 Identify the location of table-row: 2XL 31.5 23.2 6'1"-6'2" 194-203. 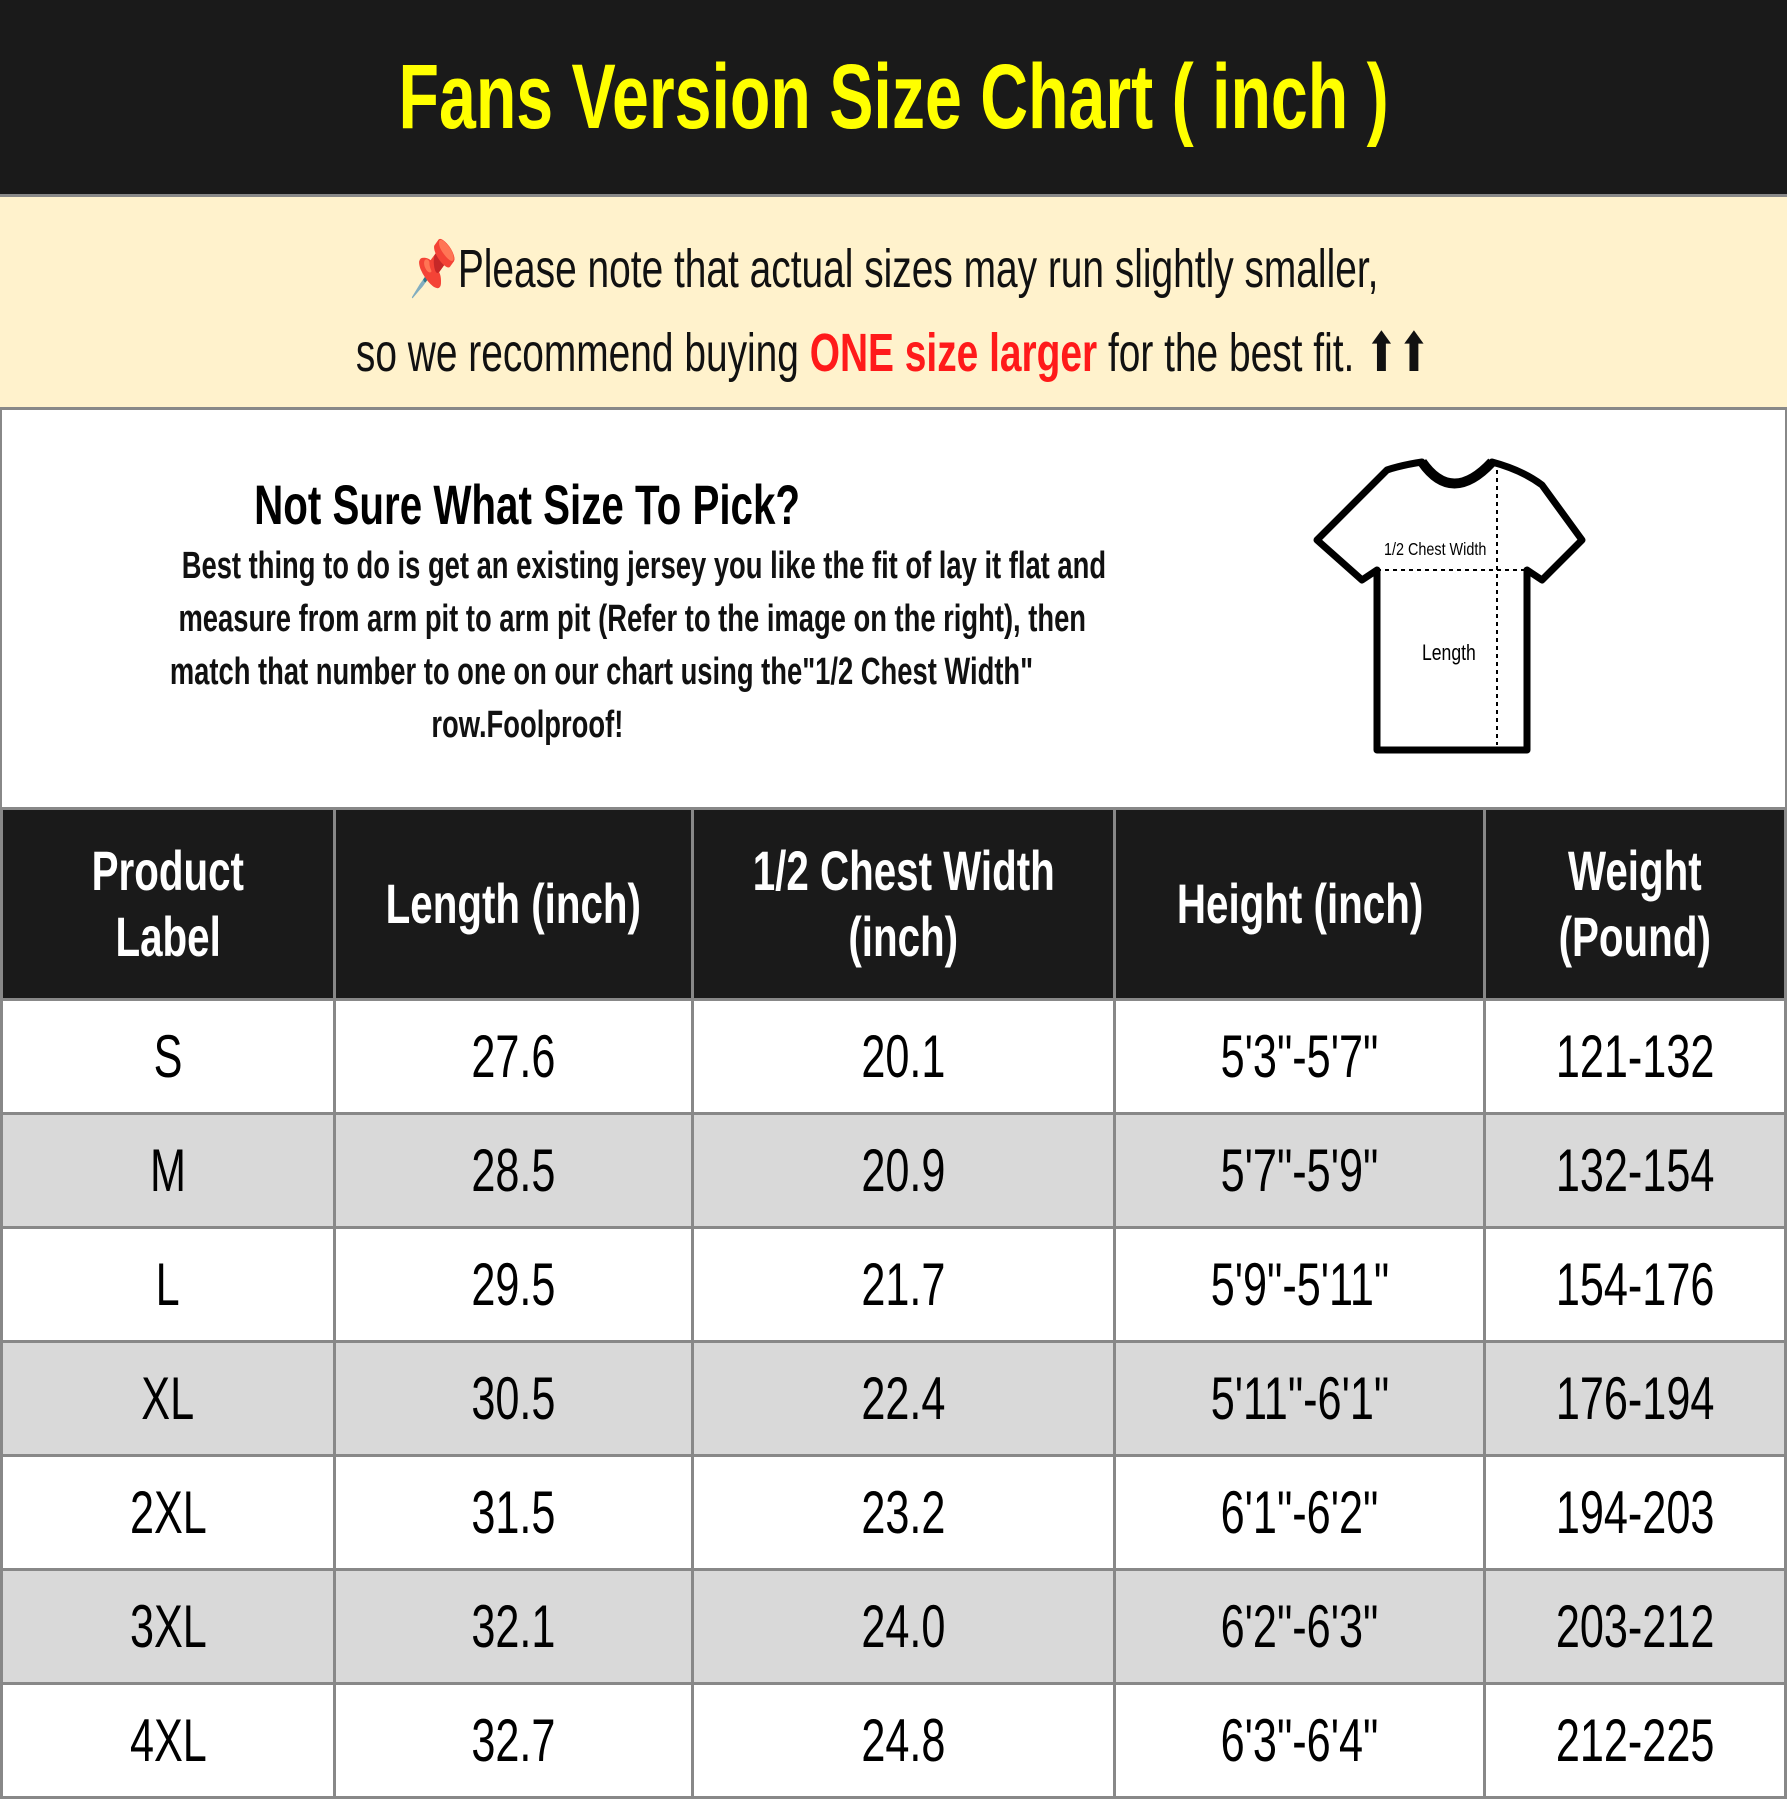
(893, 1512).